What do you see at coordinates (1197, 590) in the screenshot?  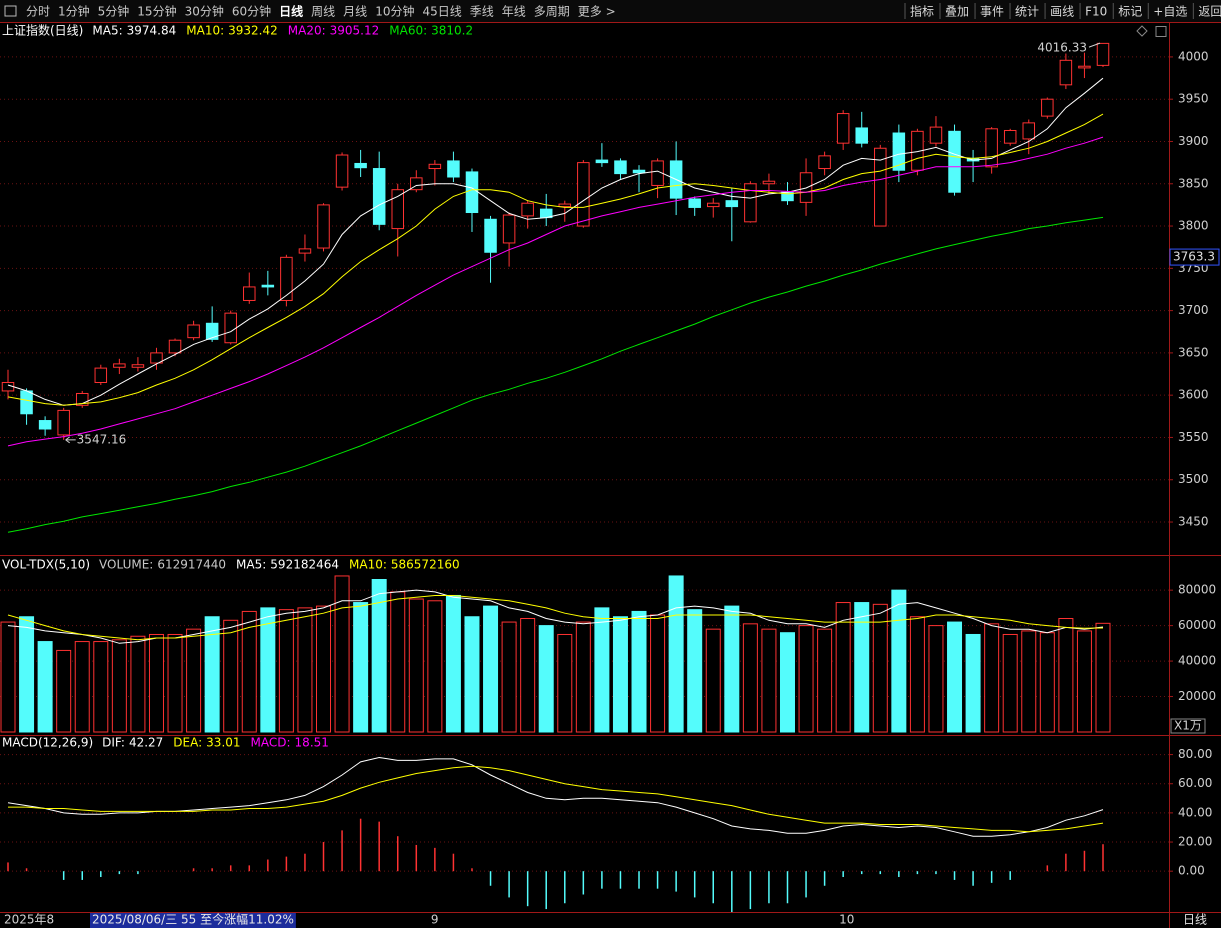 I see `y-tick-label: 80000` at bounding box center [1197, 590].